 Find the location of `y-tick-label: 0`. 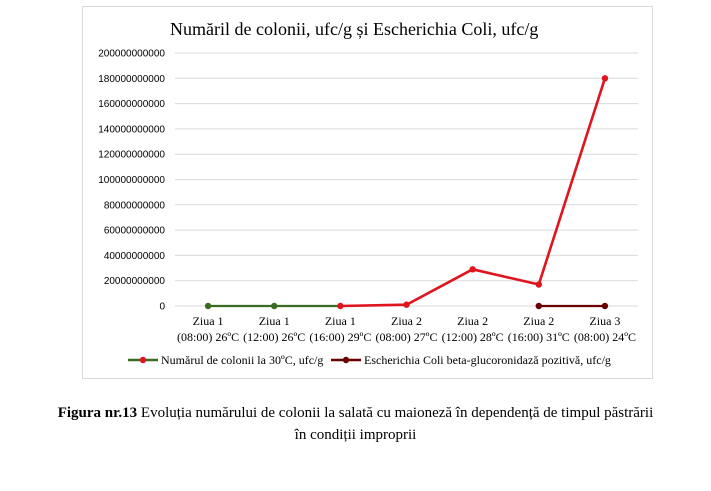

y-tick-label: 0 is located at coordinates (162, 307).